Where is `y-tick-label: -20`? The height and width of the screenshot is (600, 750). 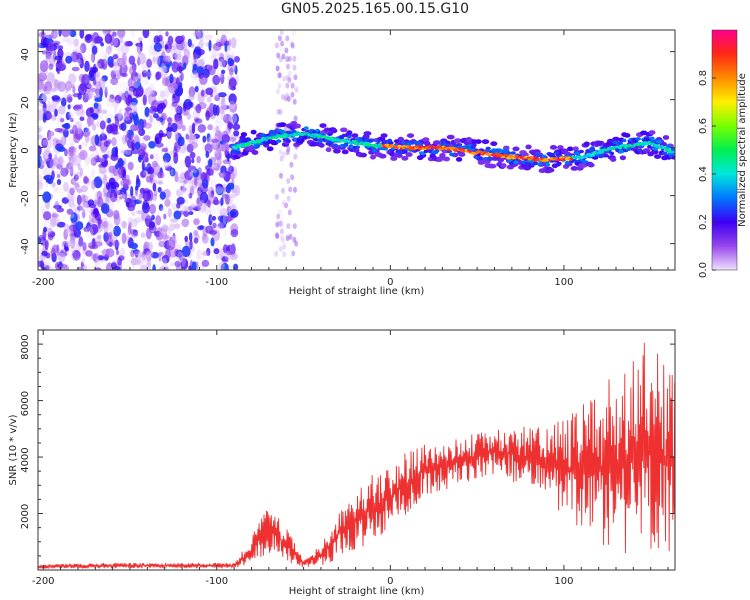 y-tick-label: -20 is located at coordinates (25, 198).